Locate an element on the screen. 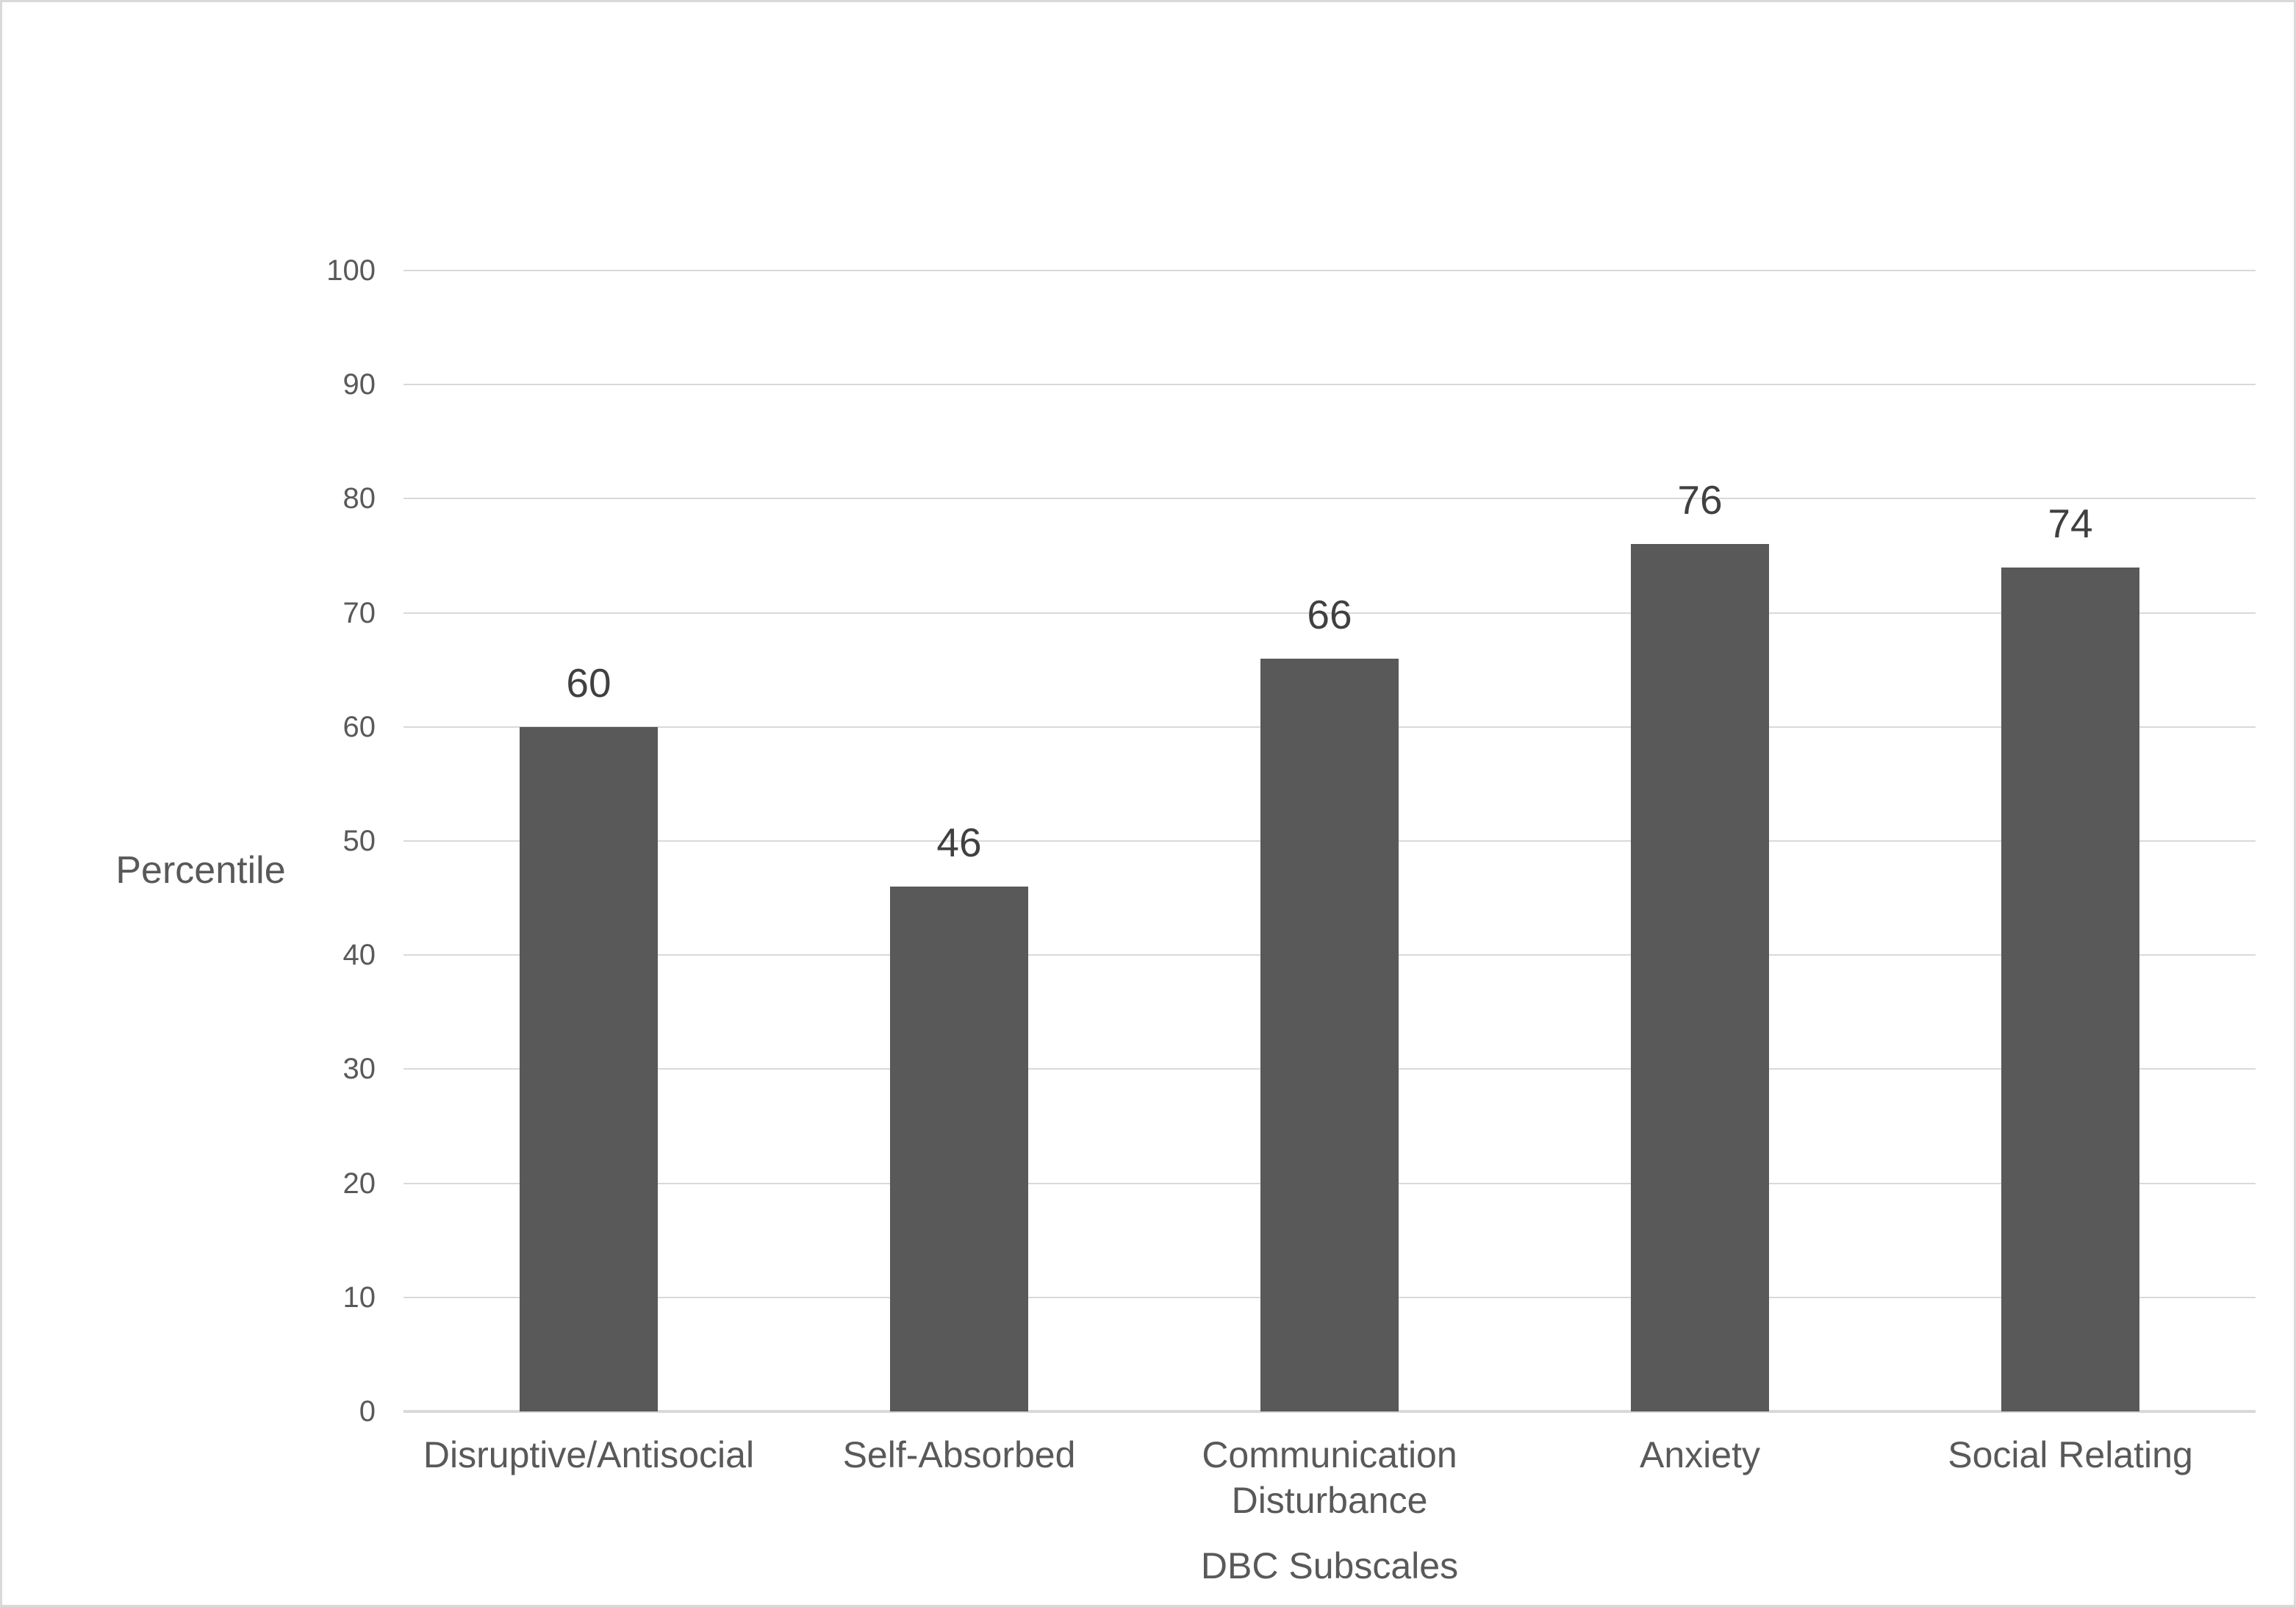  y-axis-tick-label: 30 is located at coordinates (359, 1069).